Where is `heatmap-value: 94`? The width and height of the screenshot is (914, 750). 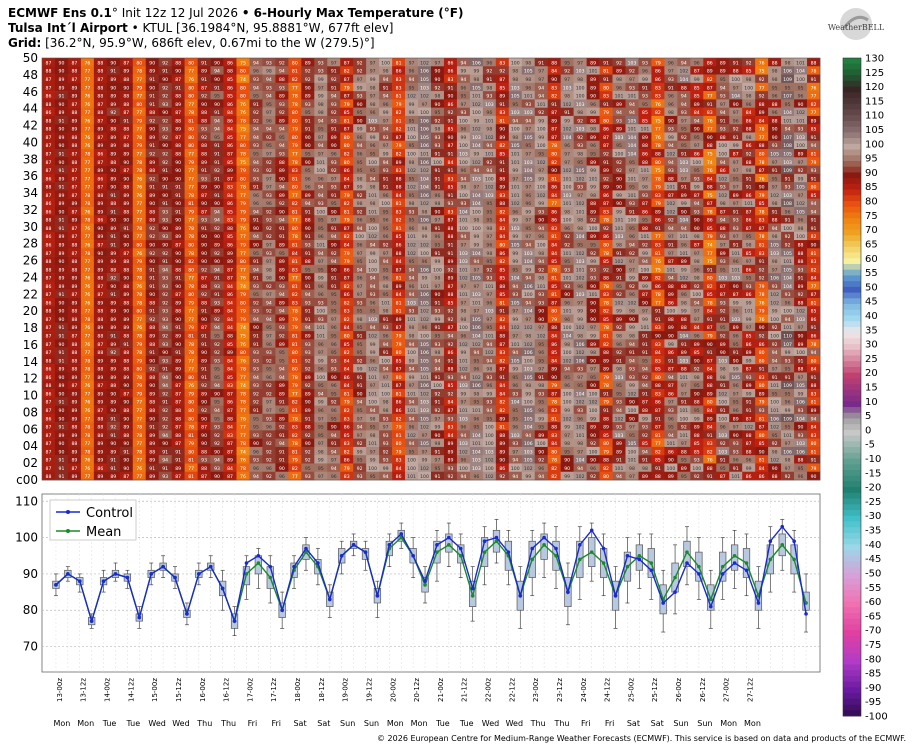 heatmap-value: 94 is located at coordinates (269, 80).